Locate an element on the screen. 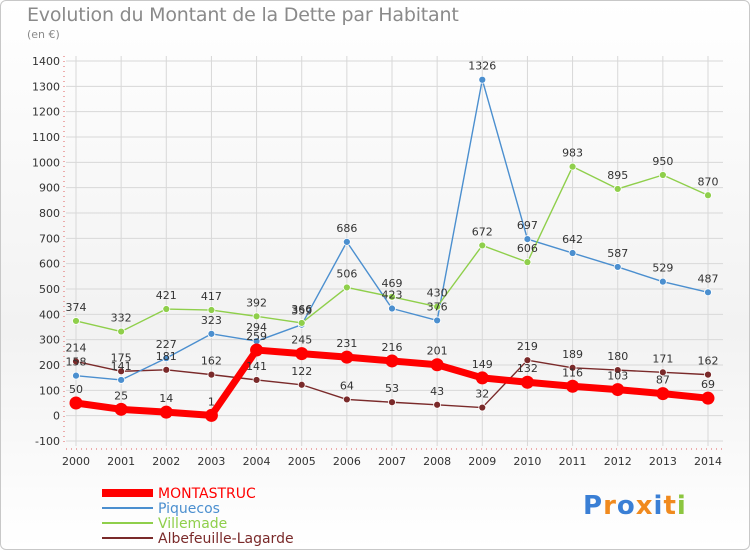 Image resolution: width=750 pixels, height=550 pixels. data-label: 103 is located at coordinates (617, 376).